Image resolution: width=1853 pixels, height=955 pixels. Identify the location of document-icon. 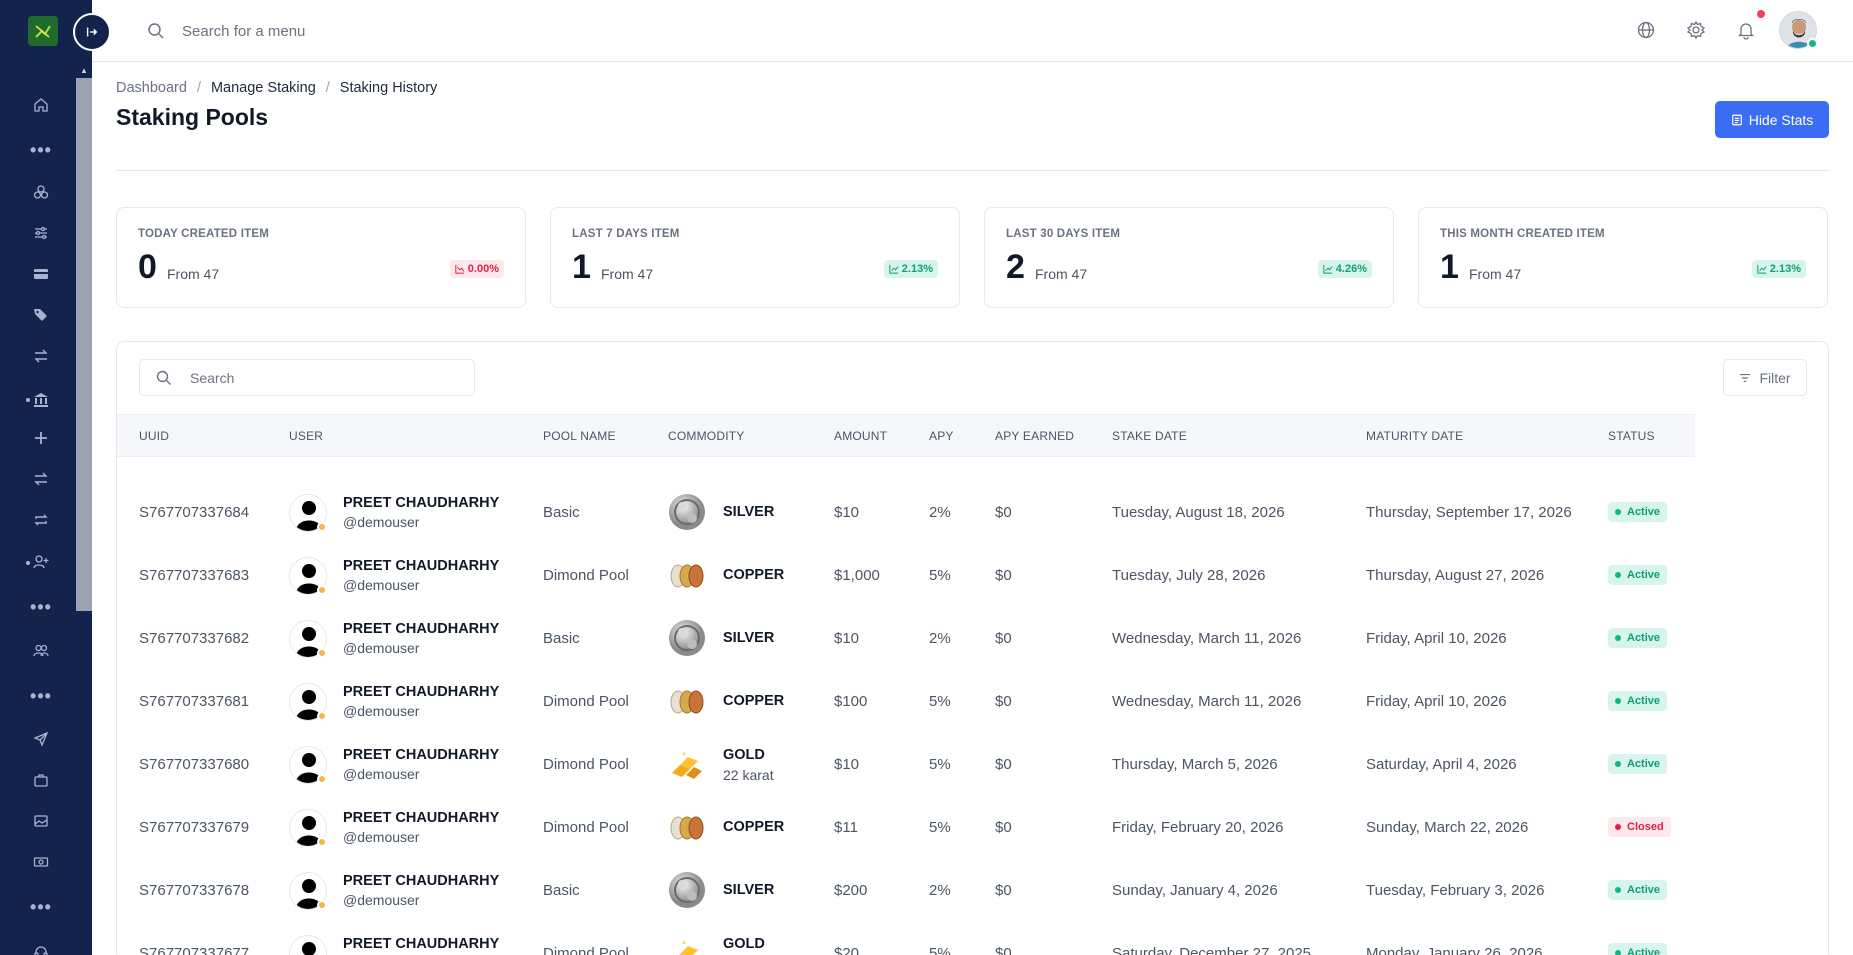
(1736, 119).